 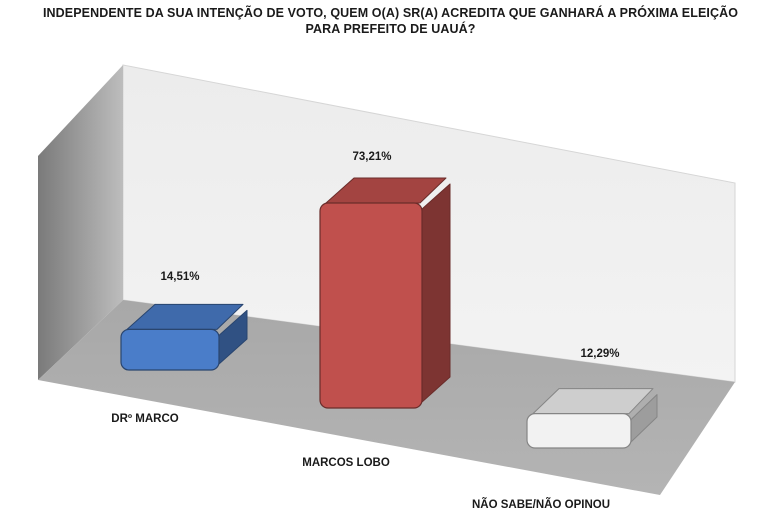 What do you see at coordinates (179, 277) in the screenshot?
I see `data-label: 14,51%` at bounding box center [179, 277].